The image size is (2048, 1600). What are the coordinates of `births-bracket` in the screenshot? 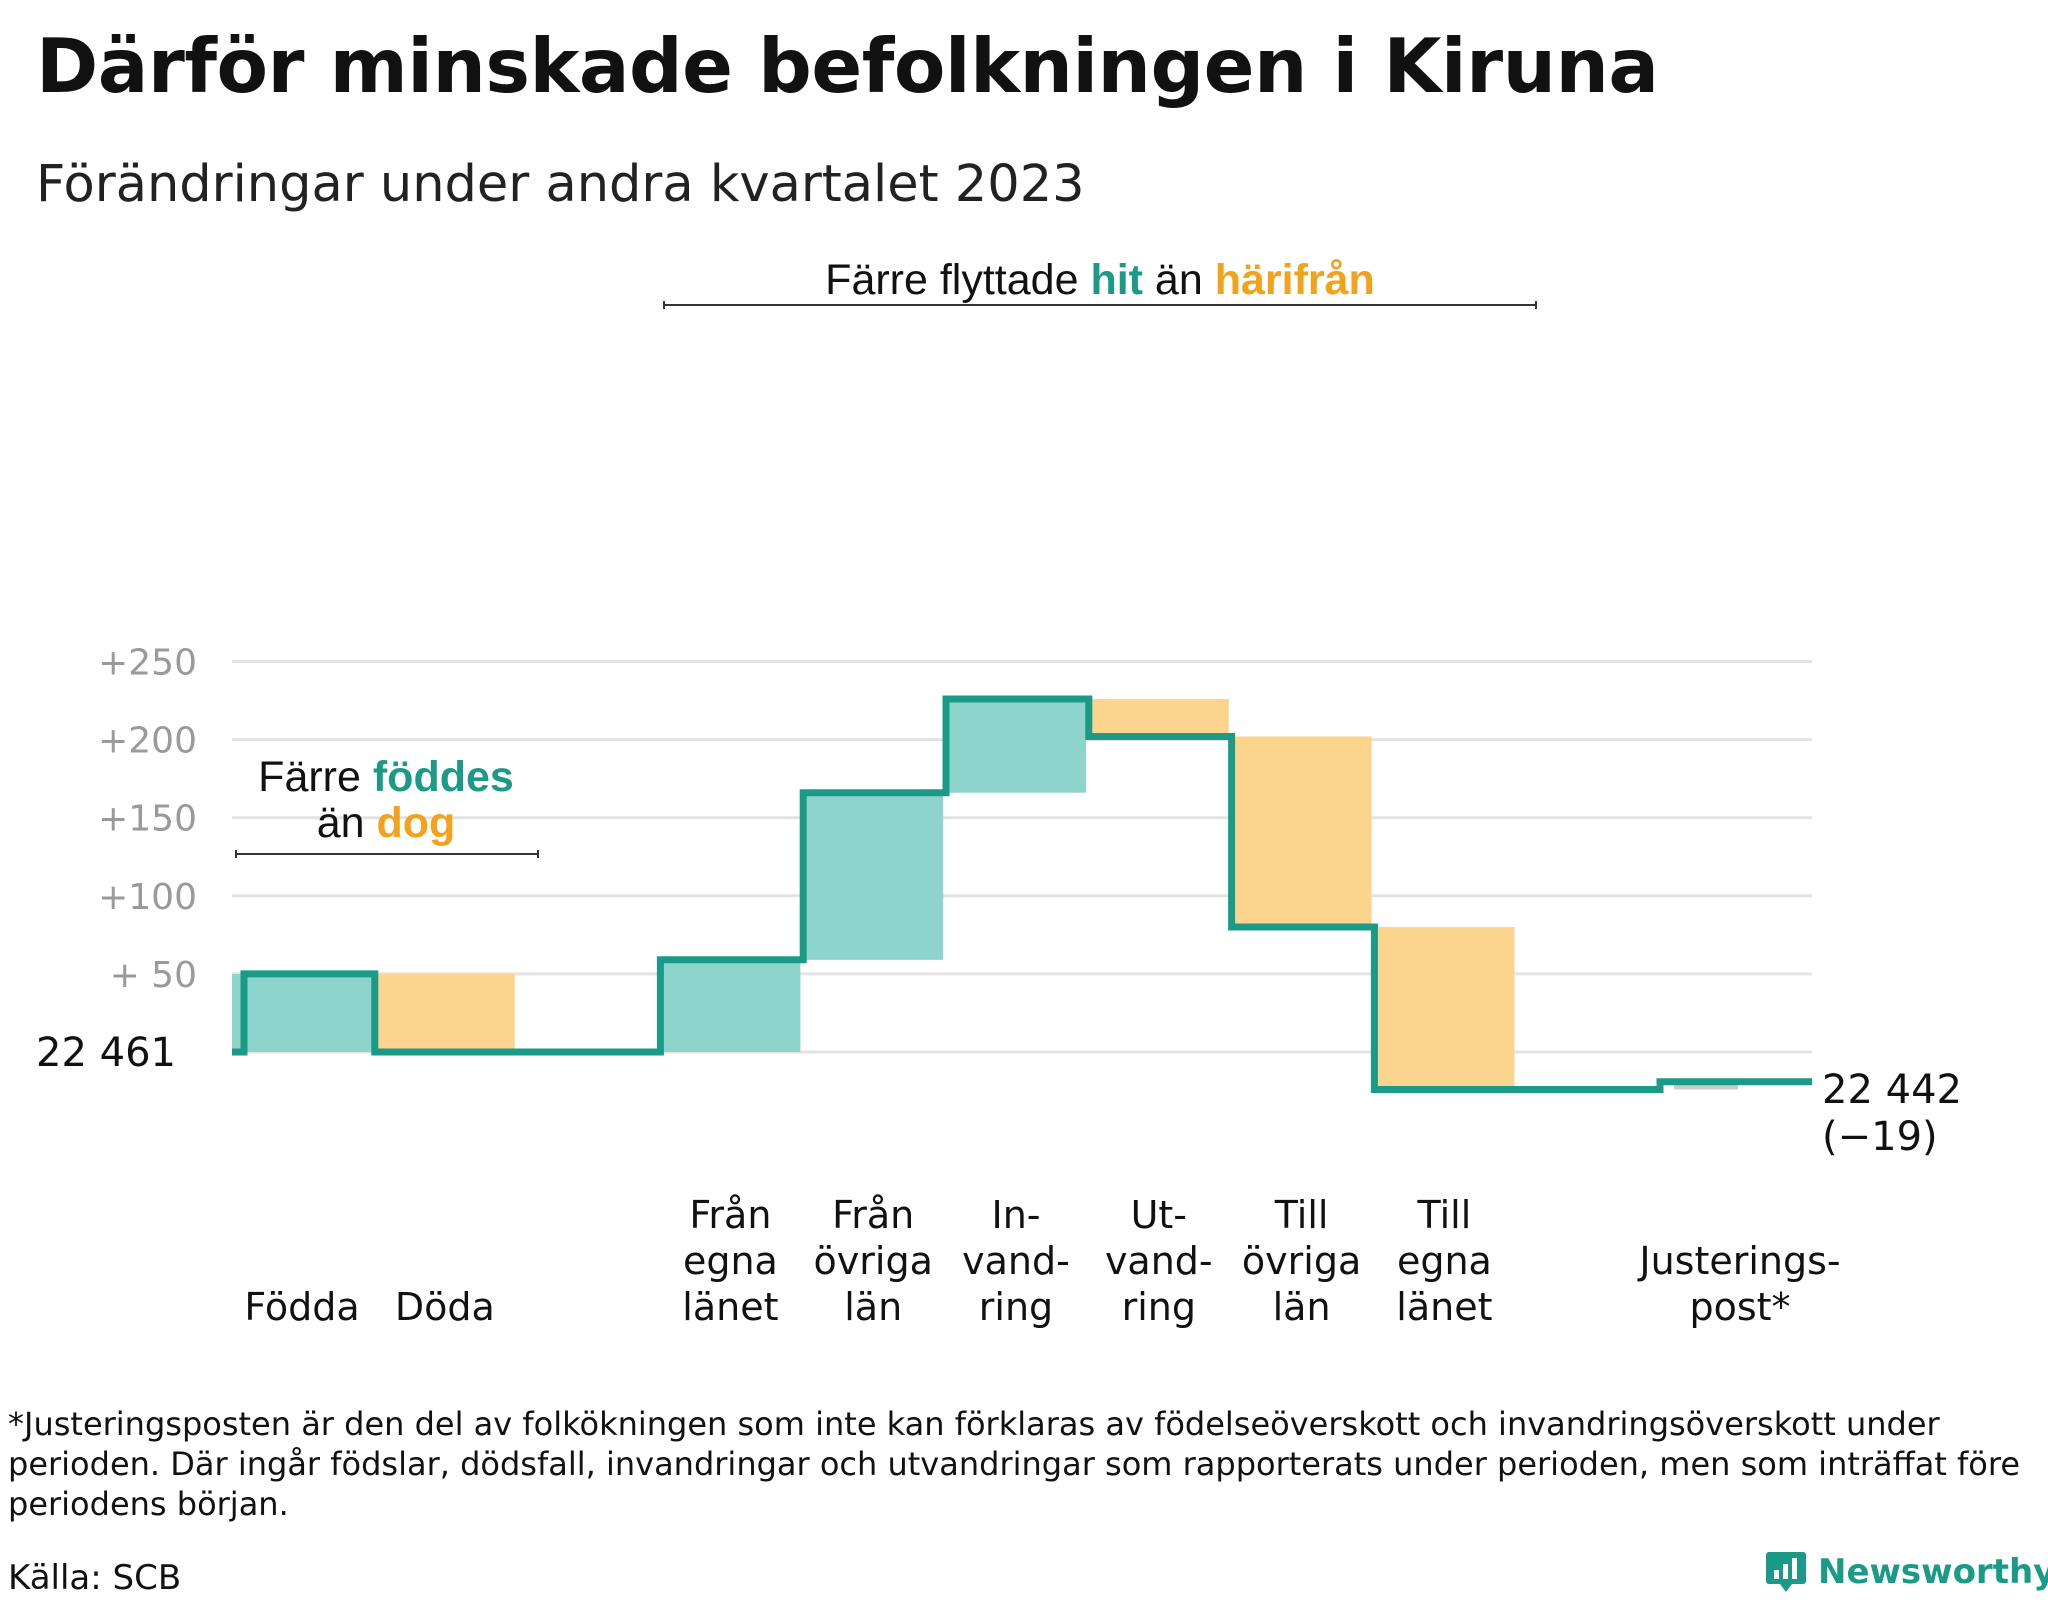 It's located at (387, 854).